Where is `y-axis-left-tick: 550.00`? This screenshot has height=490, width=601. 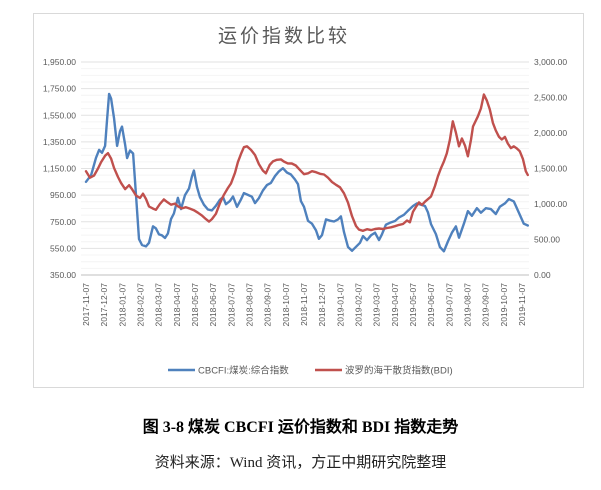 y-axis-left-tick: 550.00 is located at coordinates (63, 248).